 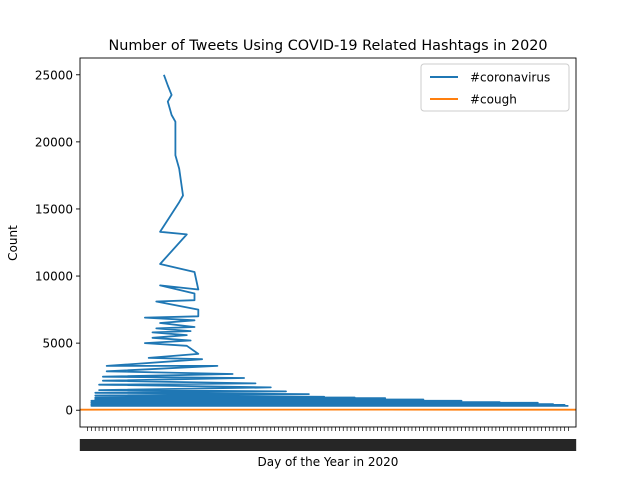 I want to click on x-ticks, so click(x=328, y=429).